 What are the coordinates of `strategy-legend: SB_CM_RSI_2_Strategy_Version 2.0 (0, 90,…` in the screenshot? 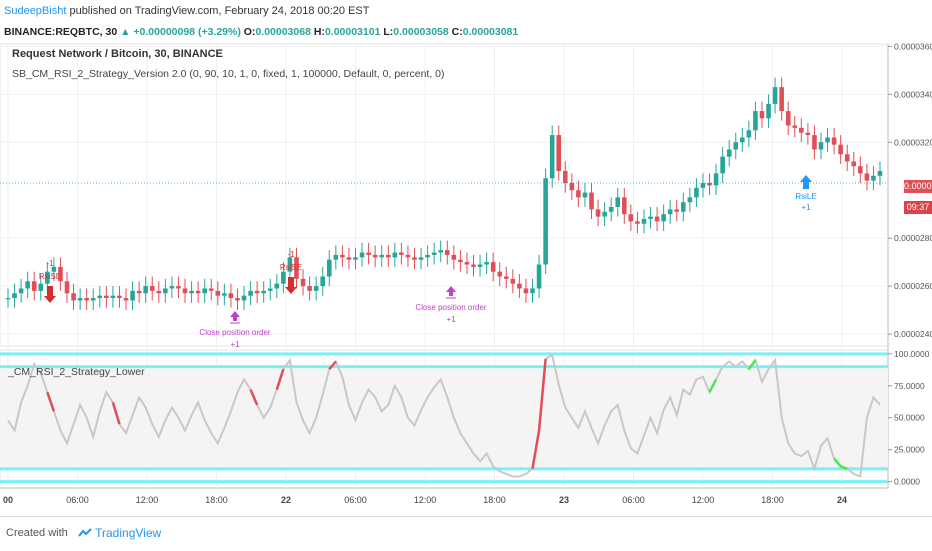 It's located at (228, 74).